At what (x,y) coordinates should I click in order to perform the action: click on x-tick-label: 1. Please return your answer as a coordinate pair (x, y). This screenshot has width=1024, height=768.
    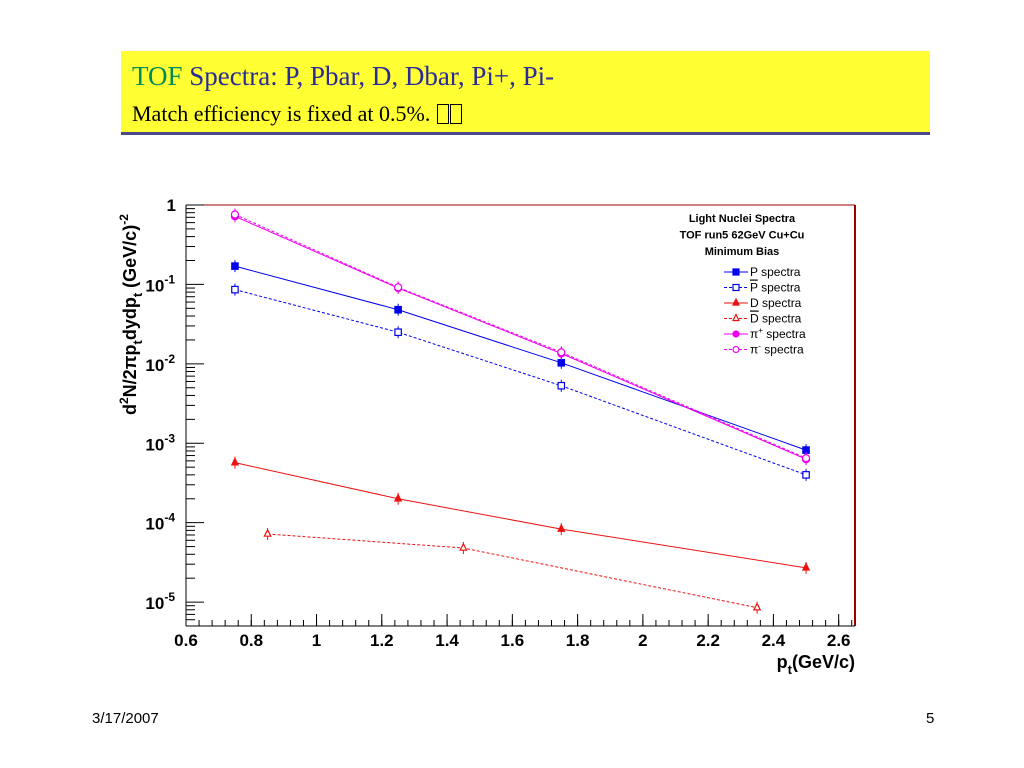
    Looking at the image, I should click on (316, 640).